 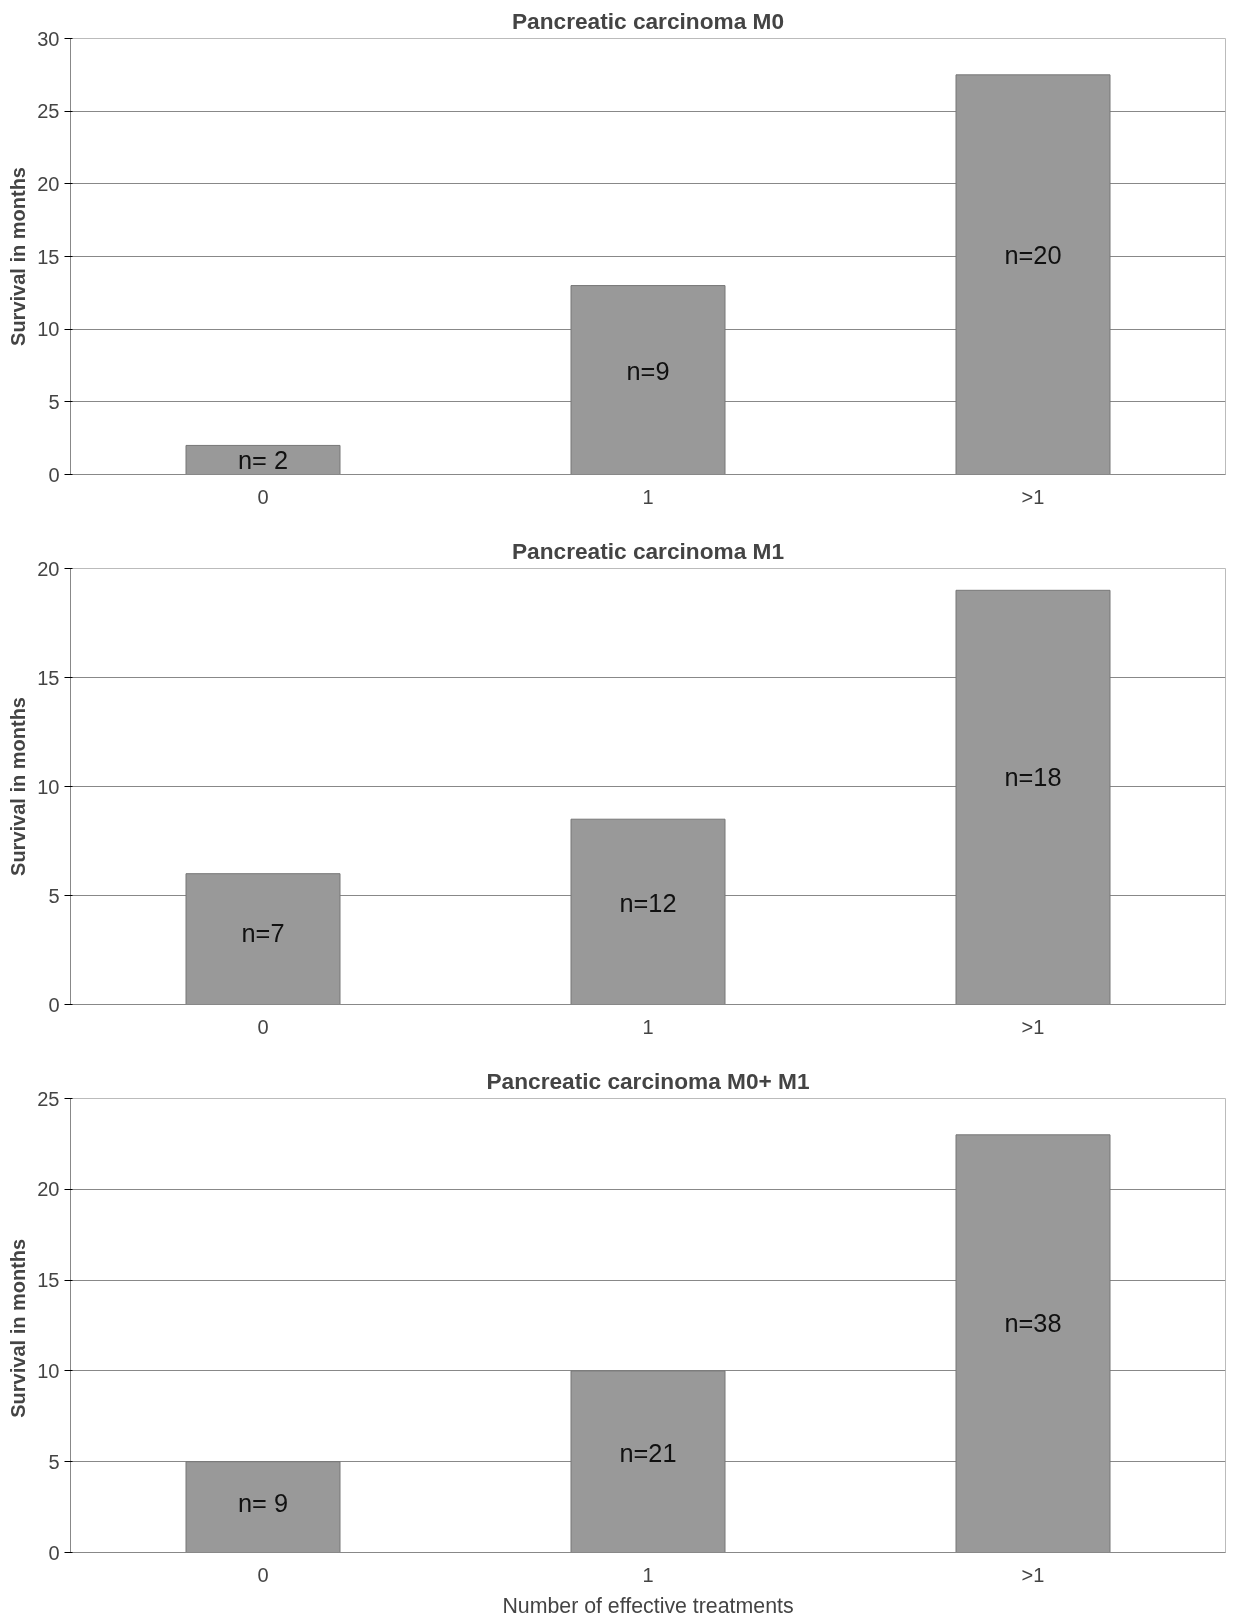 What do you see at coordinates (1033, 1322) in the screenshot?
I see `annotation: n=38` at bounding box center [1033, 1322].